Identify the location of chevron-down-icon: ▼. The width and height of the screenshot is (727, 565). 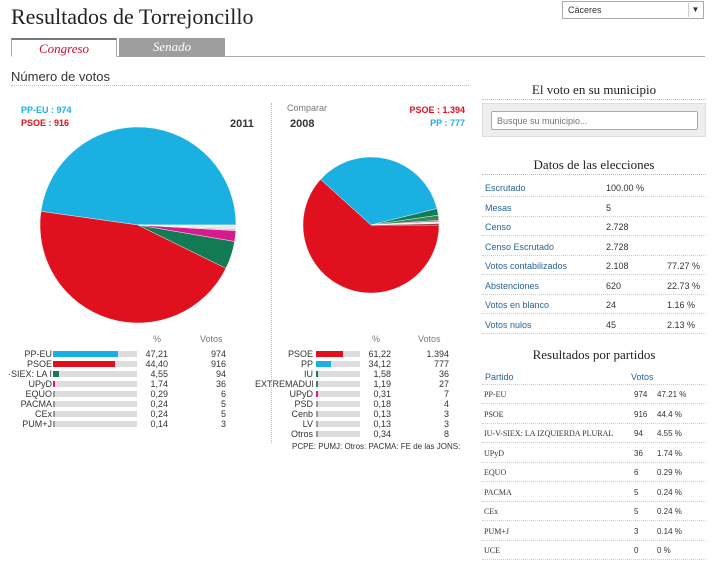
(695, 10).